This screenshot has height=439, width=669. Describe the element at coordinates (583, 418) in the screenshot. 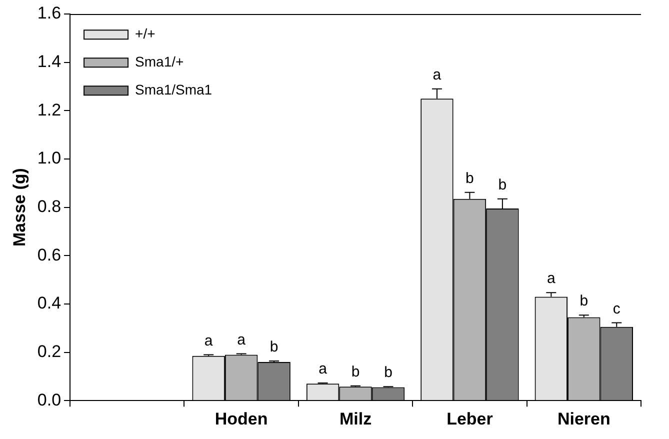

I see `x-tick-label: Nieren` at that location.